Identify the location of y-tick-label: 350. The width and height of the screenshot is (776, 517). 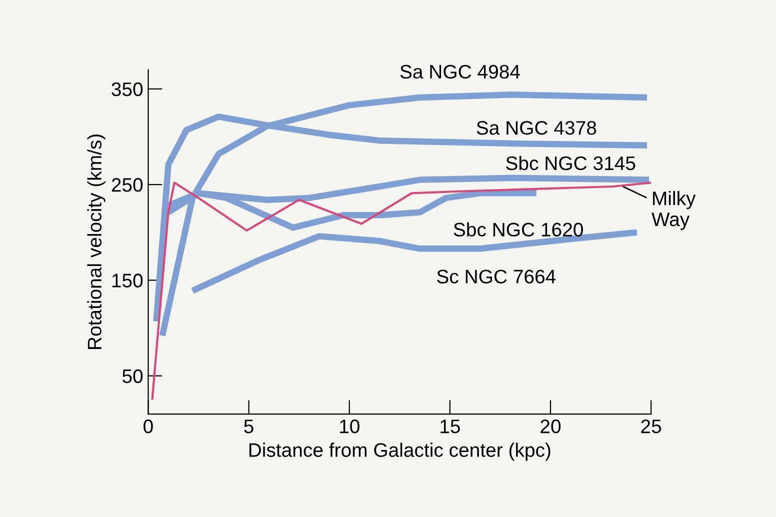
(127, 89).